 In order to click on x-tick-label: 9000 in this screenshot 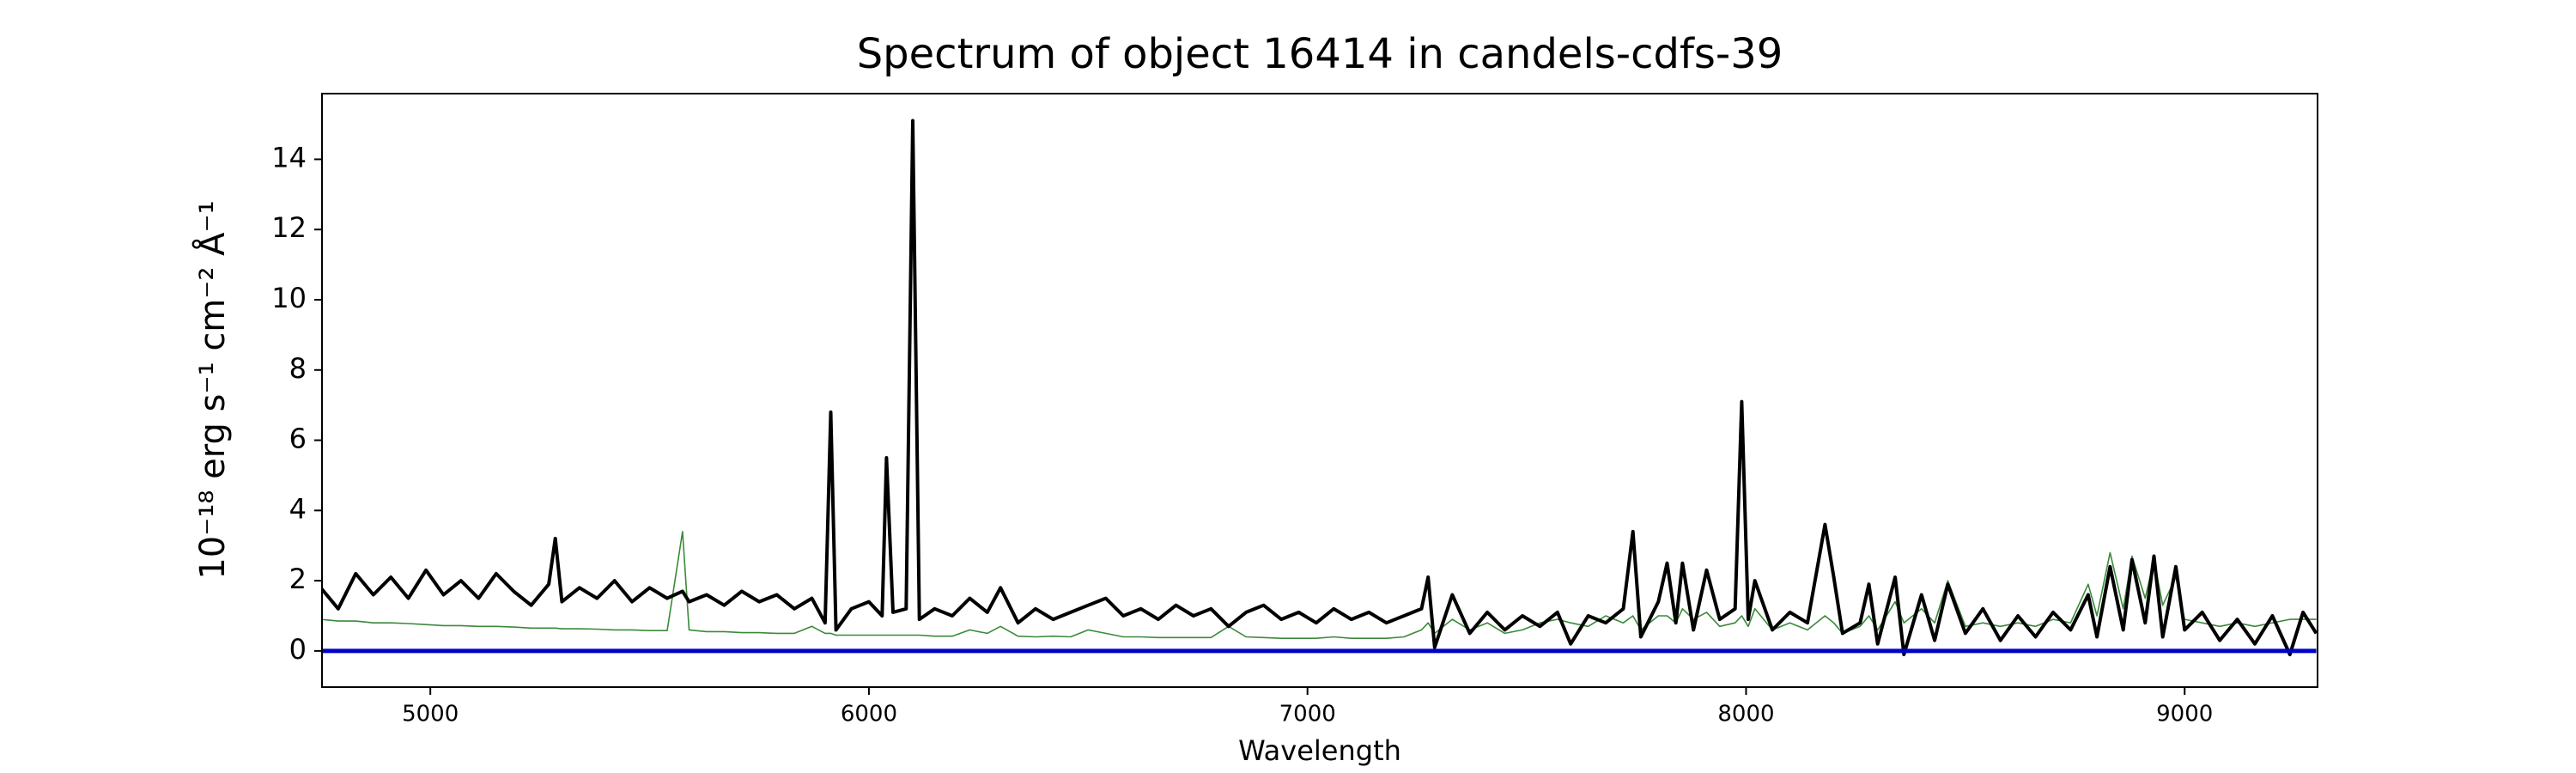, I will do `click(2185, 714)`.